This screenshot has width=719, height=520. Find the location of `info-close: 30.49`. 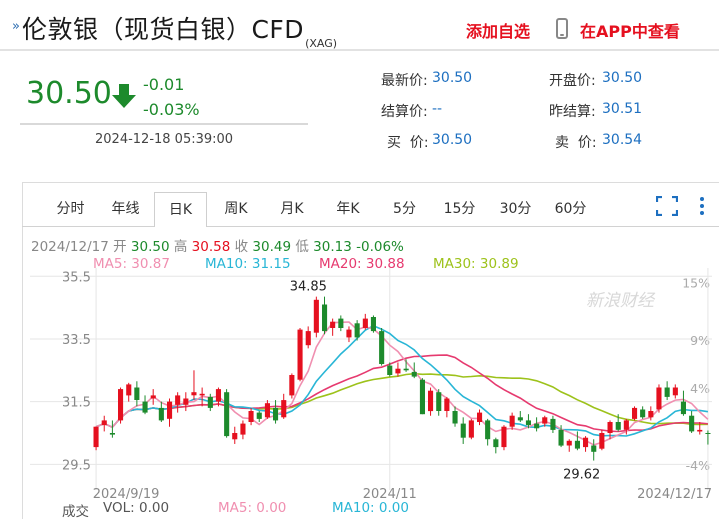

info-close: 30.49 is located at coordinates (272, 247).